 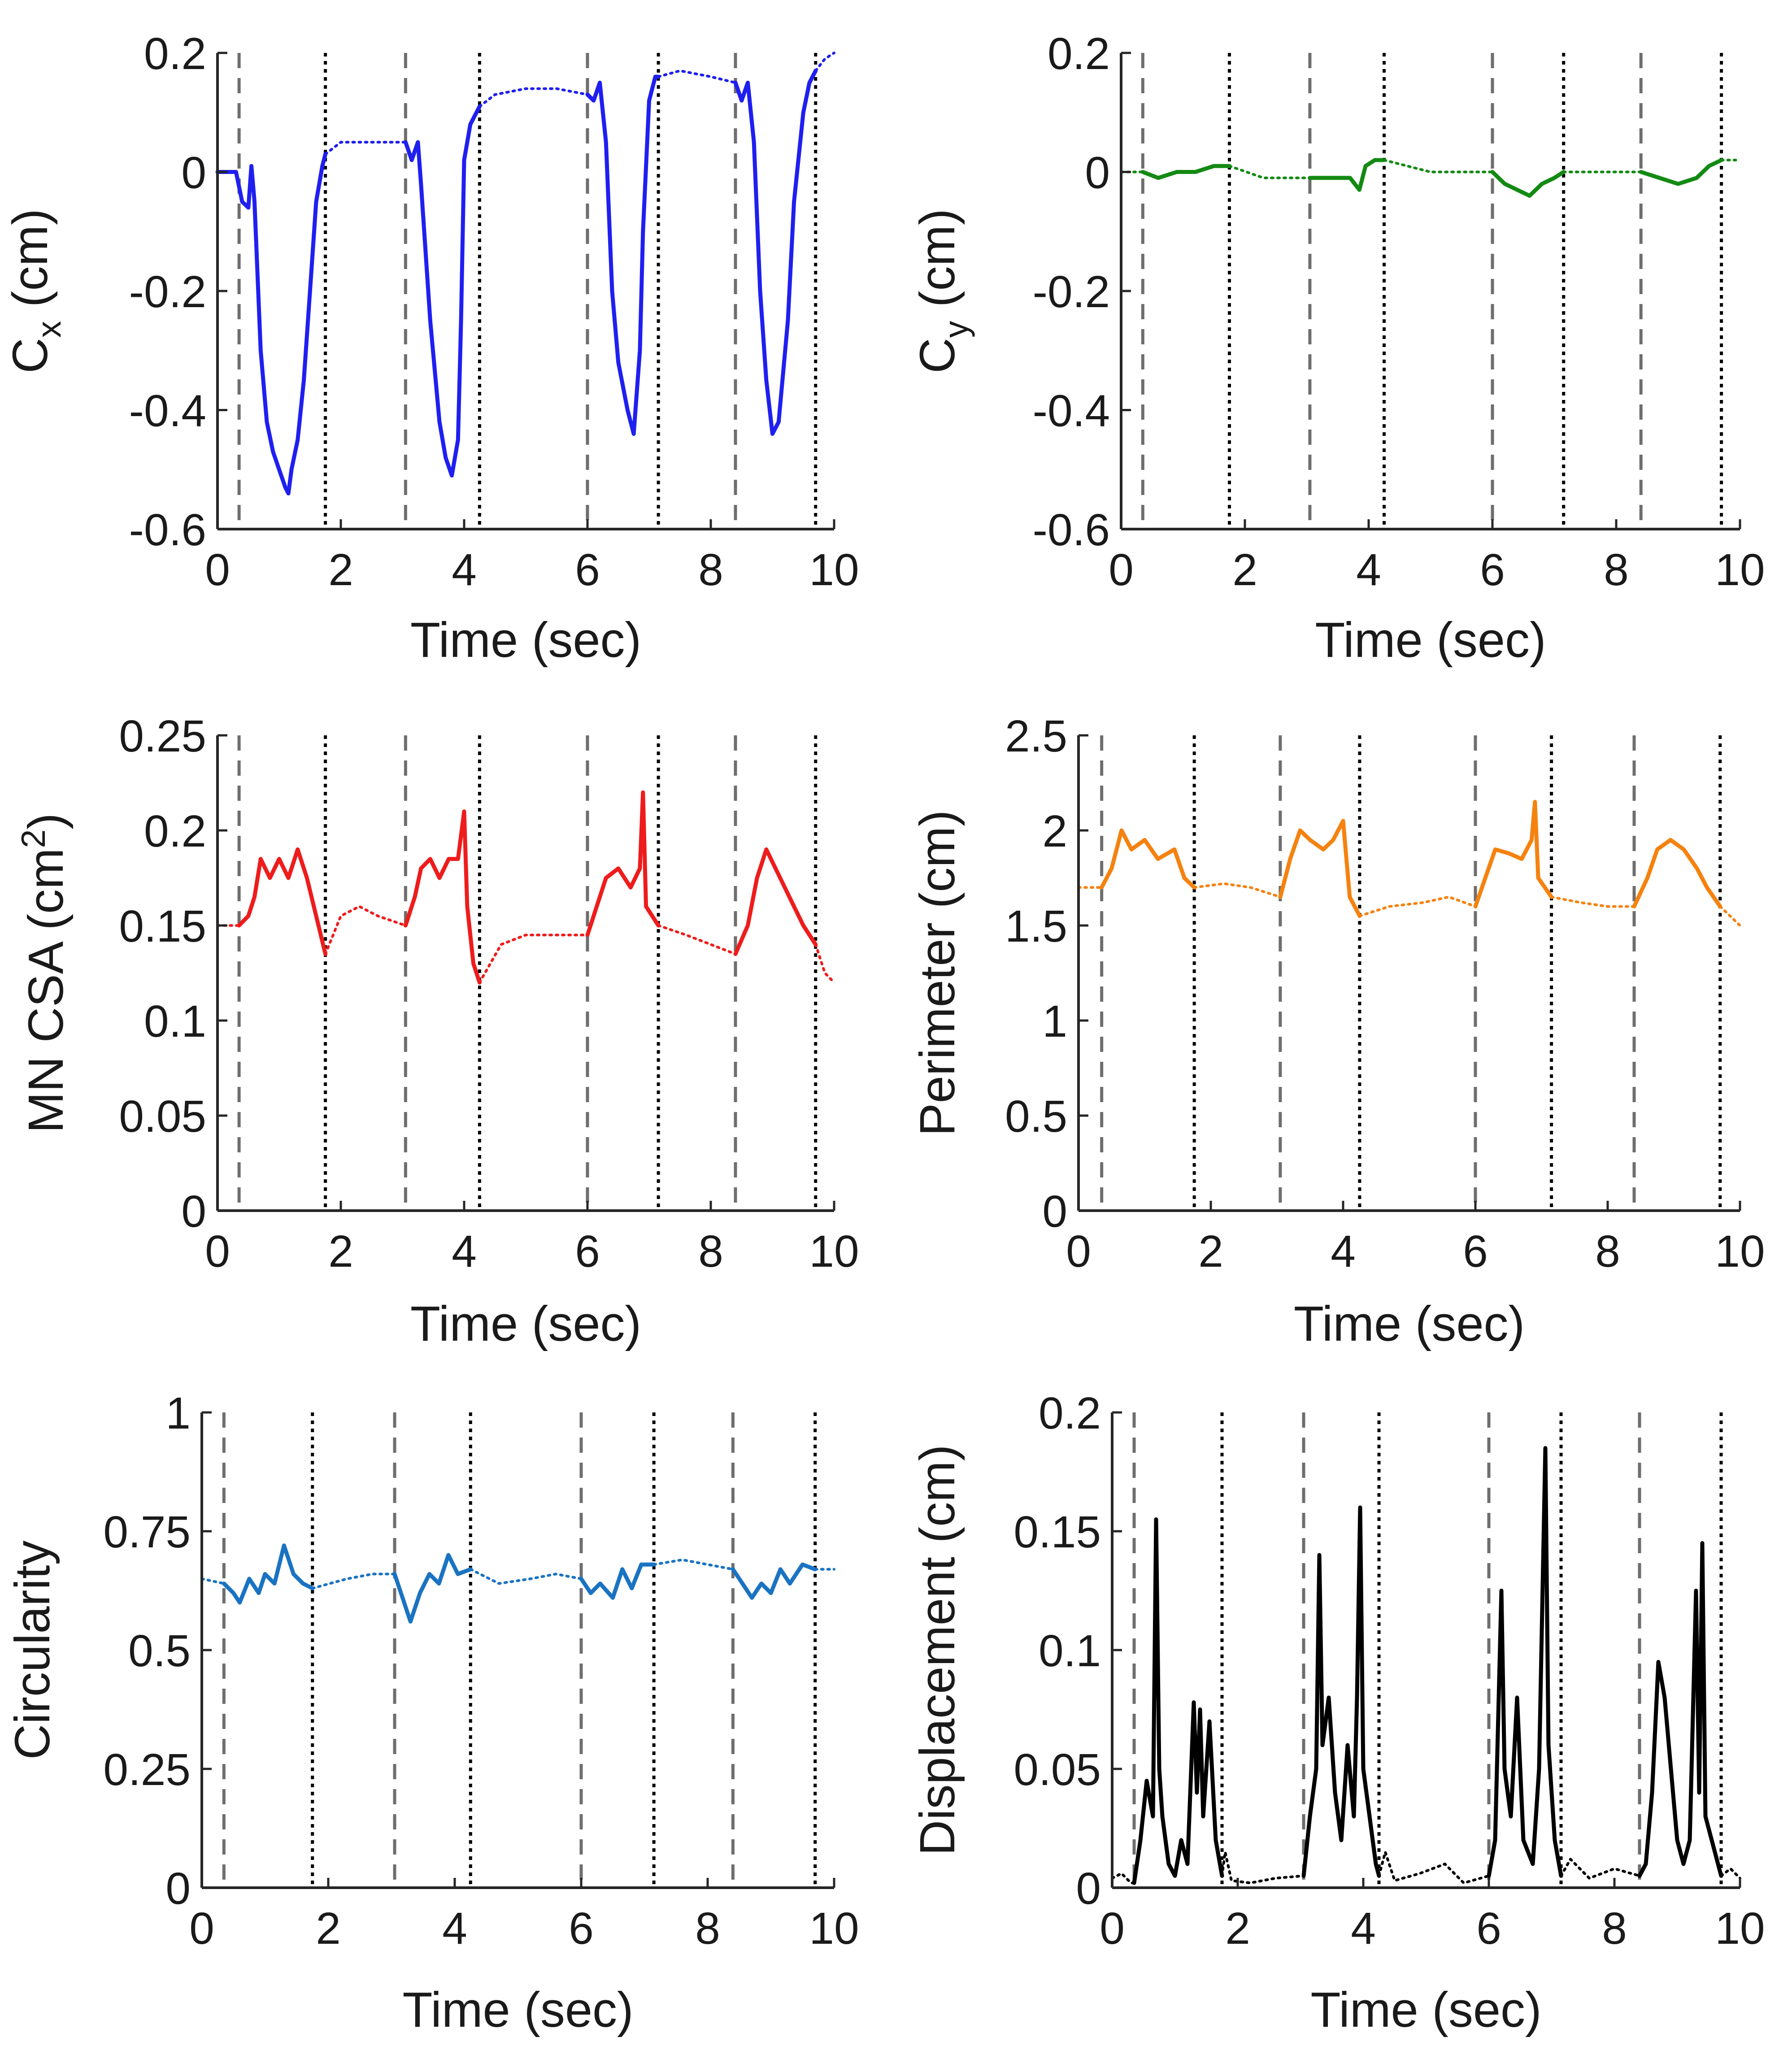 What do you see at coordinates (147, 1532) in the screenshot?
I see `y-tick-label: 0.75` at bounding box center [147, 1532].